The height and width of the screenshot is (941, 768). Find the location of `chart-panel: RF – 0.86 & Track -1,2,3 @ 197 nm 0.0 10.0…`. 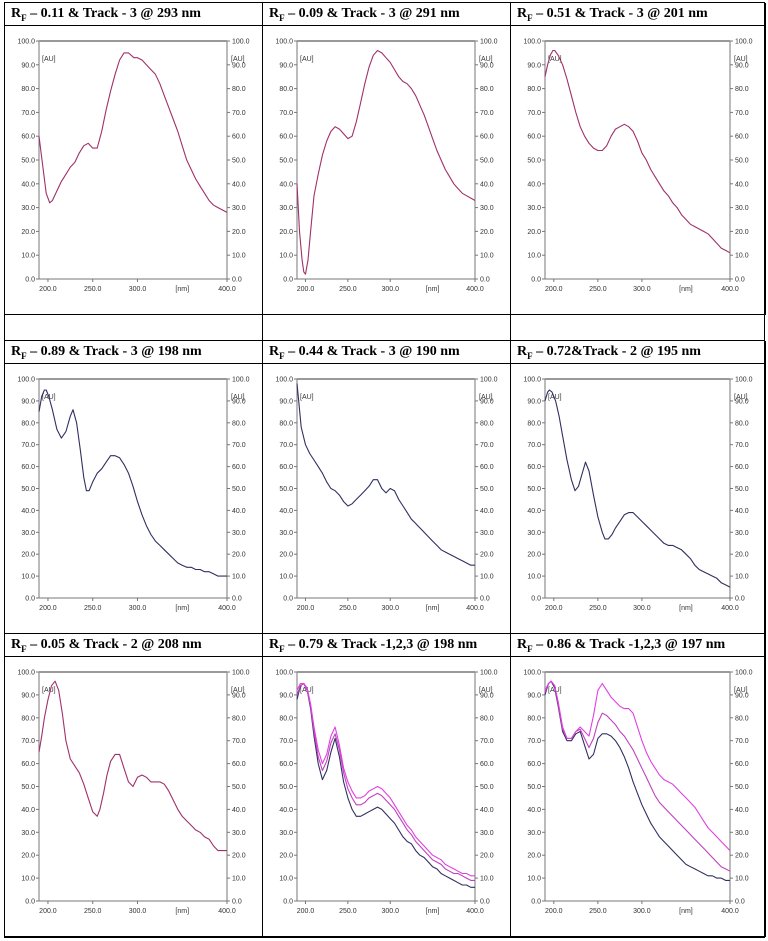

chart-panel: RF – 0.86 & Track -1,2,3 @ 197 nm 0.0 10.0… is located at coordinates (638, 785).